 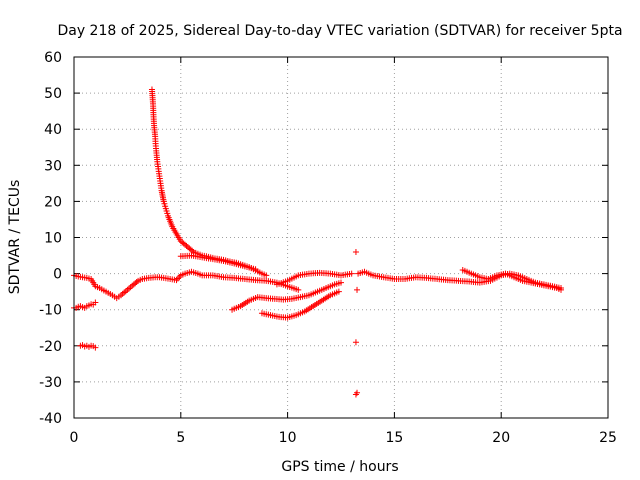 I want to click on x-axis-title: GPS time / hours, so click(x=339, y=467).